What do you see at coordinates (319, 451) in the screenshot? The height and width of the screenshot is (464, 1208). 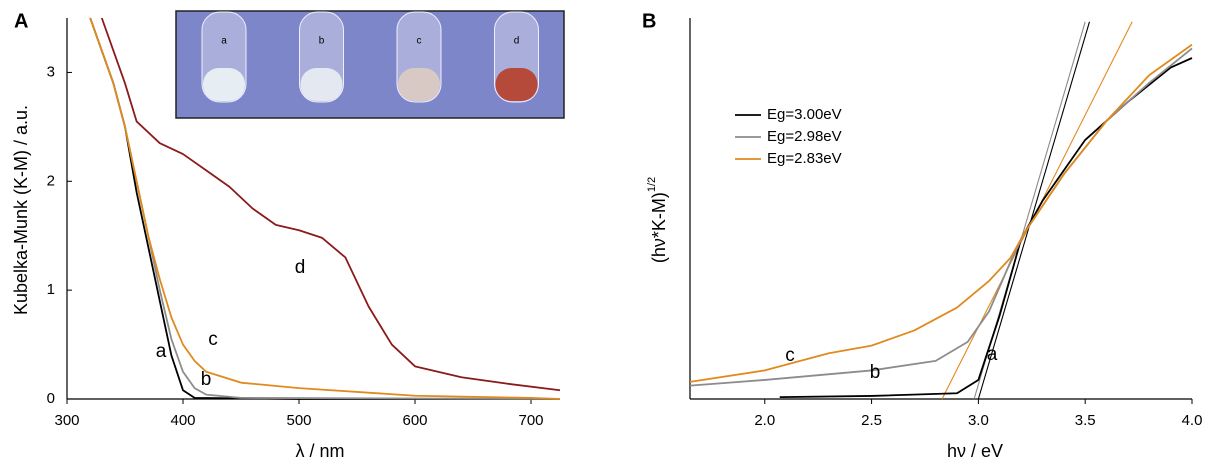 I see `x-axis-label: λ / nm` at bounding box center [319, 451].